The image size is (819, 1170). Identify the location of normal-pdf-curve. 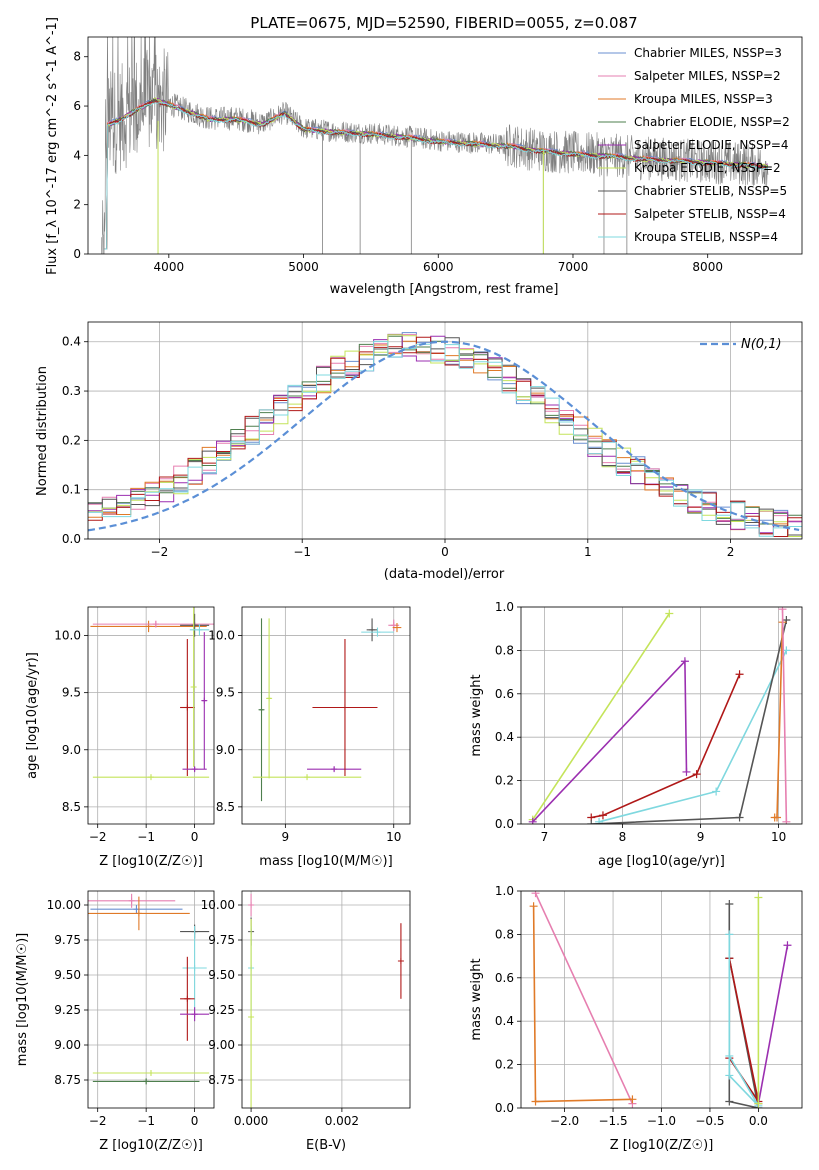
(444, 436).